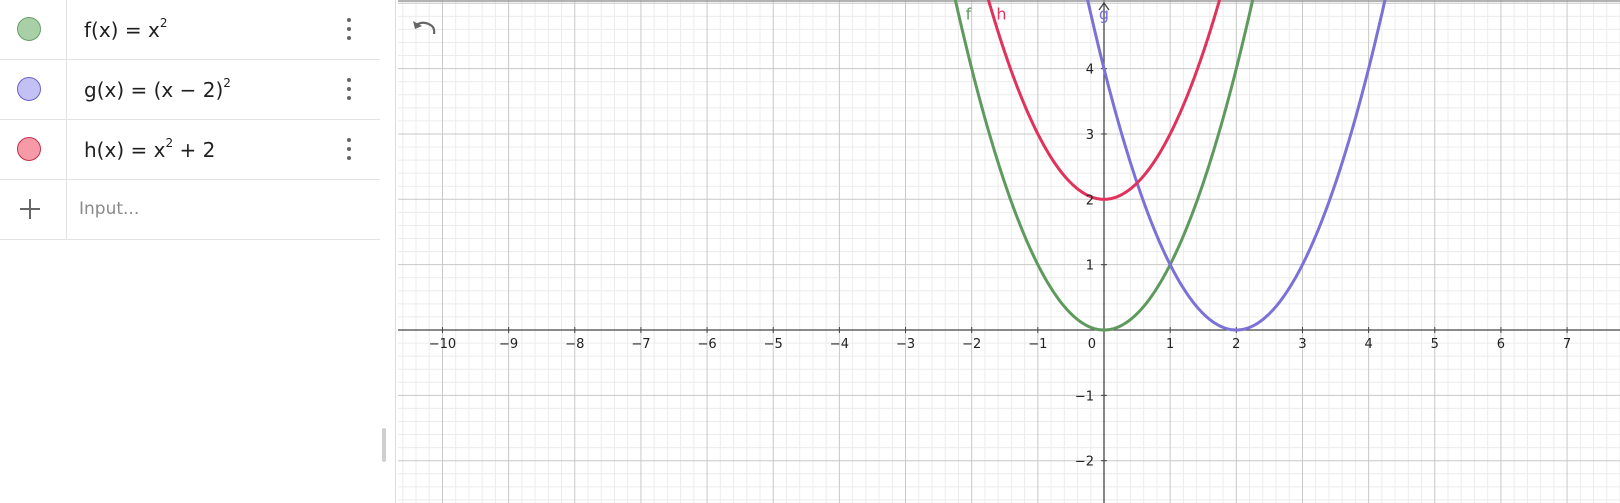  What do you see at coordinates (839, 344) in the screenshot?
I see `x-tick-label: −4` at bounding box center [839, 344].